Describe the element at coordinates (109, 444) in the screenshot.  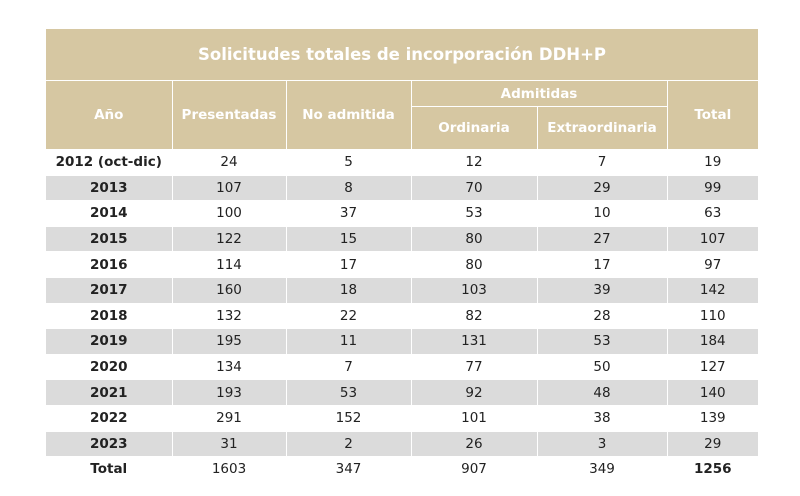
I see `year-cell: 2023` at that location.